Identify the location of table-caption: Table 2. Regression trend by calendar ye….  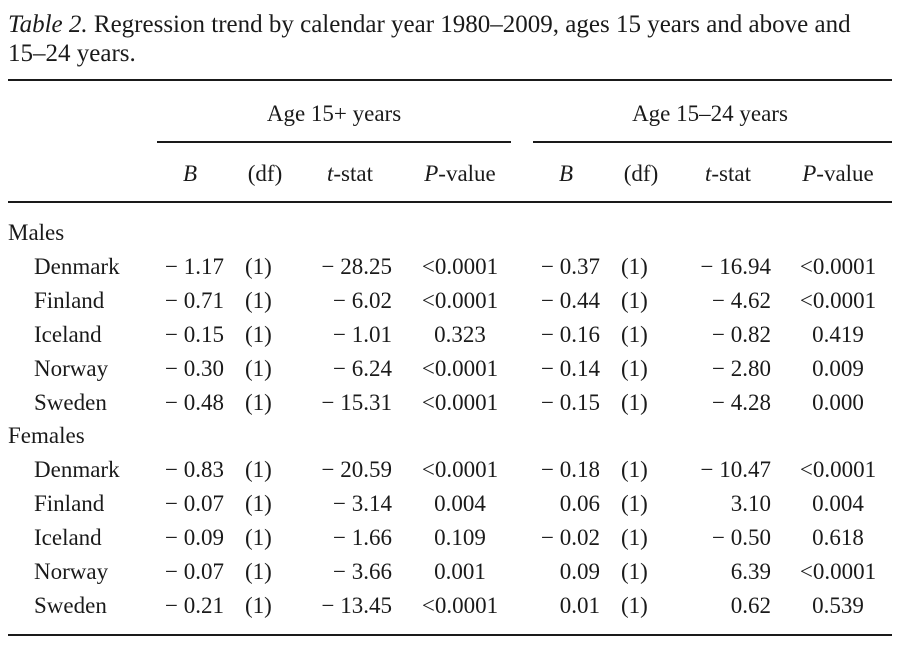
(450, 39).